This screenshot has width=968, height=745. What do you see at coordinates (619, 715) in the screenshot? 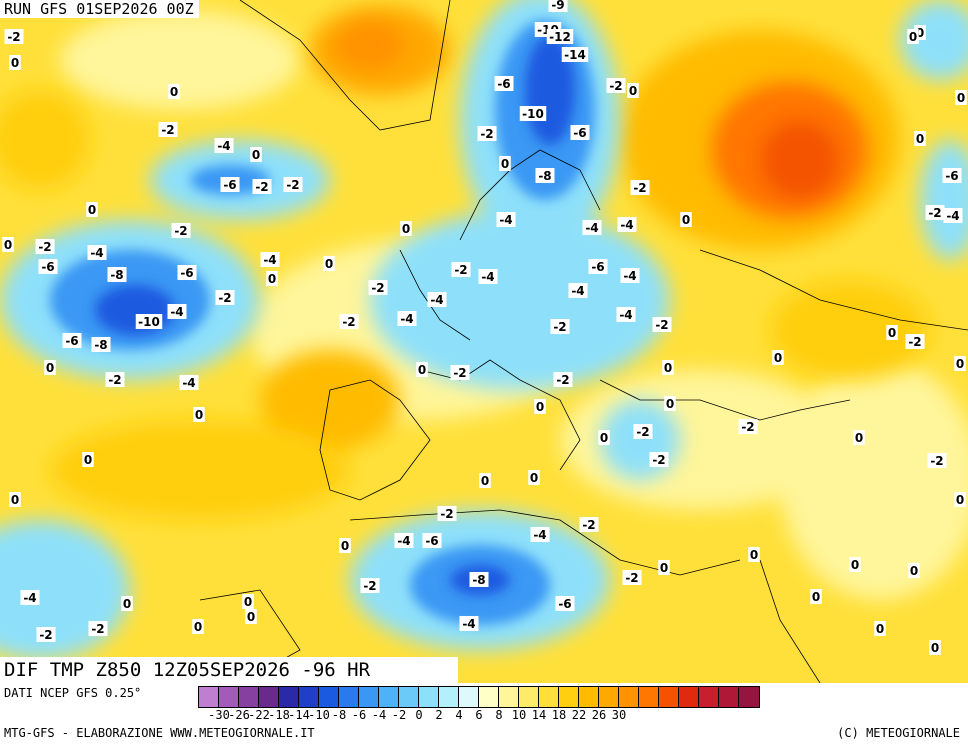
I see `scale-tick-label: 30` at bounding box center [619, 715].